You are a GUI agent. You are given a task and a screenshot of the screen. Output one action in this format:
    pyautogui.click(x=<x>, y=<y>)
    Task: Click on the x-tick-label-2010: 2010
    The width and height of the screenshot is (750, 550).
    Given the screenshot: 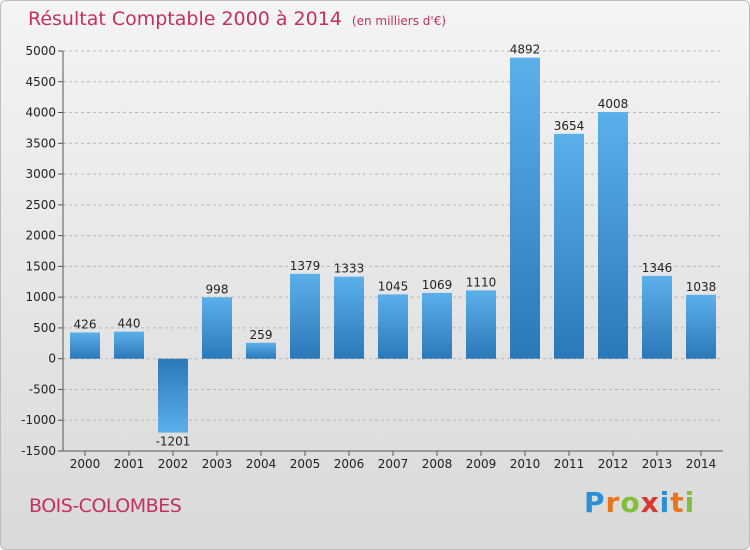 What is the action you would take?
    pyautogui.click(x=525, y=464)
    